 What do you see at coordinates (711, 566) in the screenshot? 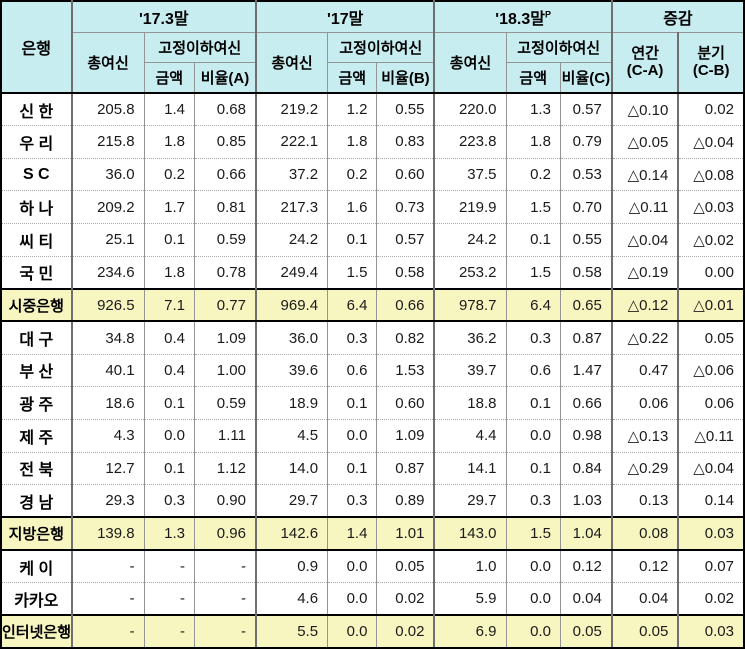
I see `value-cell: 0.07` at bounding box center [711, 566].